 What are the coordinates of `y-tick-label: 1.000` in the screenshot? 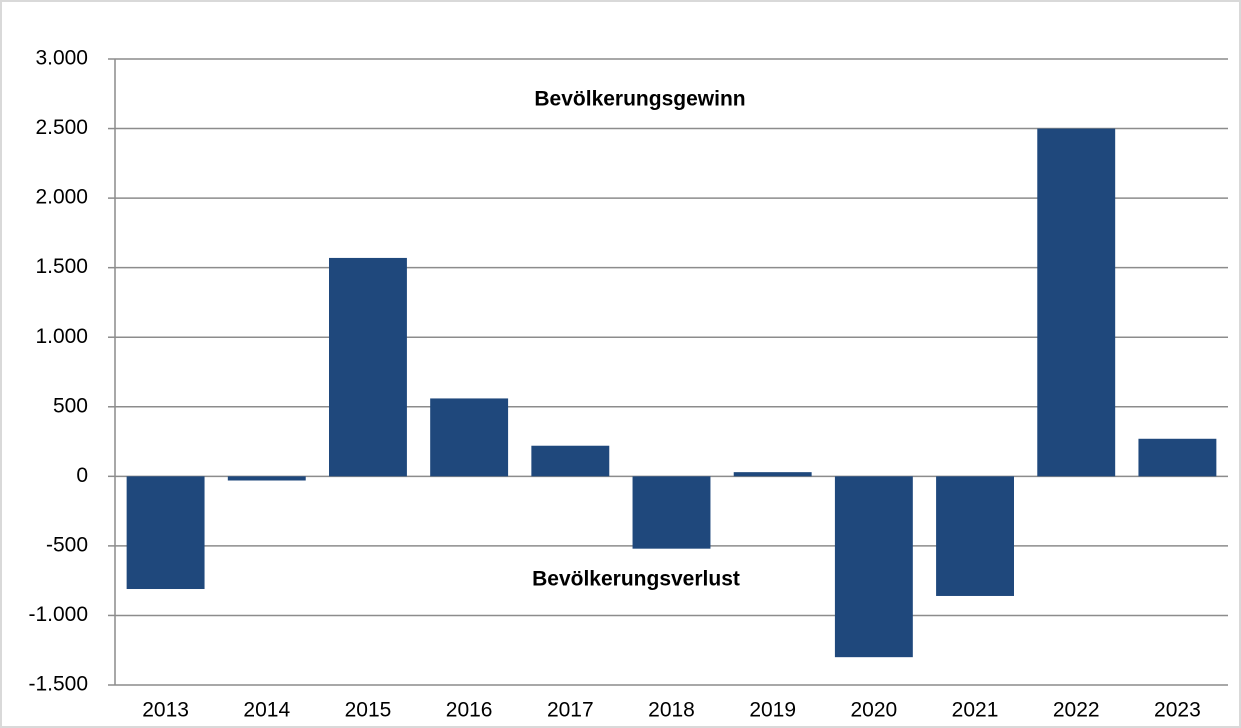 It's located at (61, 336).